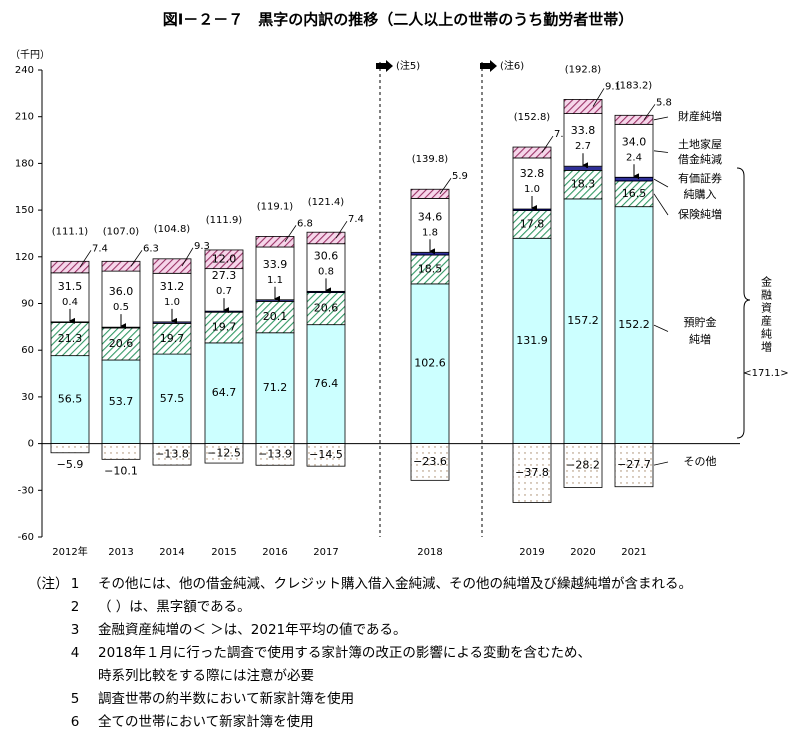 This screenshot has height=733, width=795. I want to click on value-label: 17.8, so click(532, 223).